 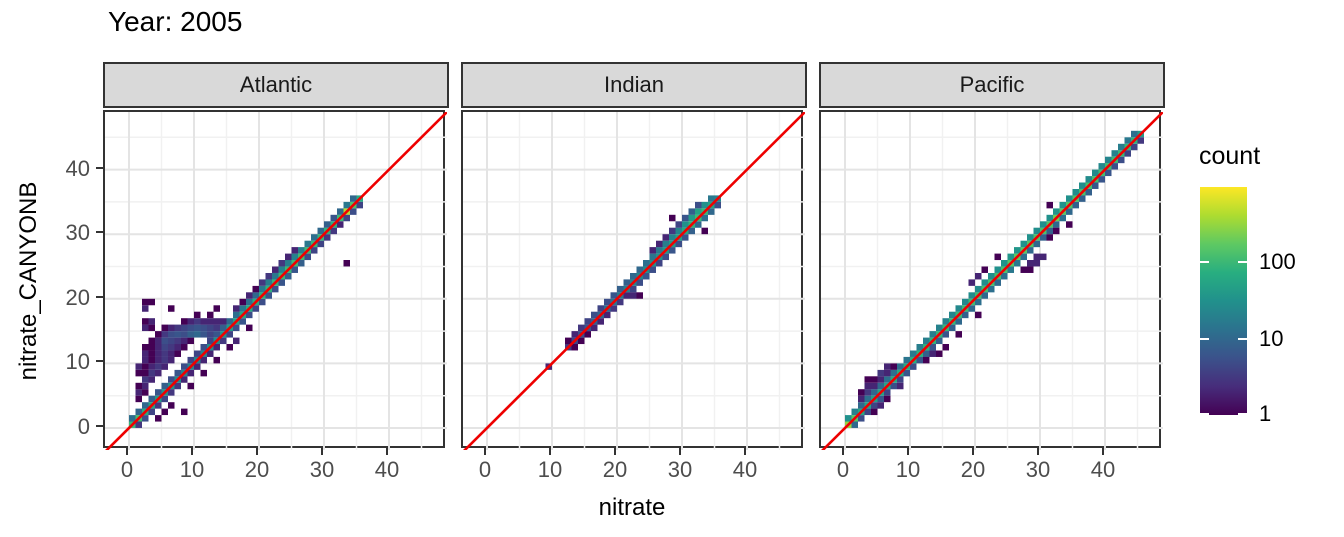 What do you see at coordinates (1230, 156) in the screenshot?
I see `legend-title: count` at bounding box center [1230, 156].